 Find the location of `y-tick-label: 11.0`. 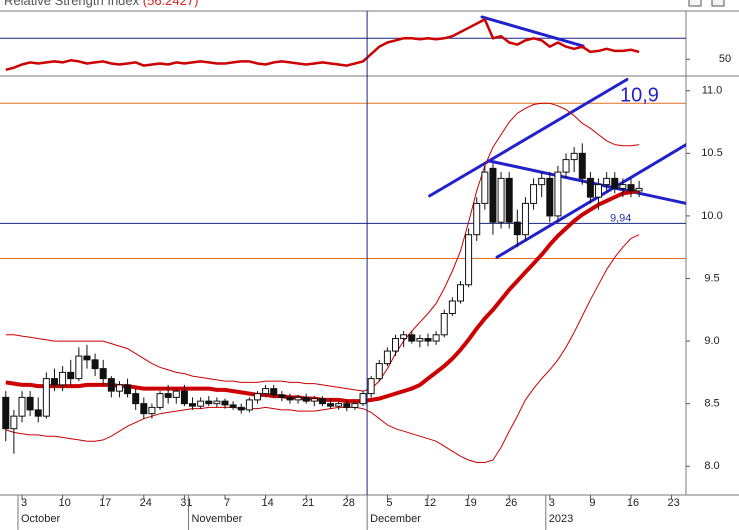

y-tick-label: 11.0 is located at coordinates (712, 91).